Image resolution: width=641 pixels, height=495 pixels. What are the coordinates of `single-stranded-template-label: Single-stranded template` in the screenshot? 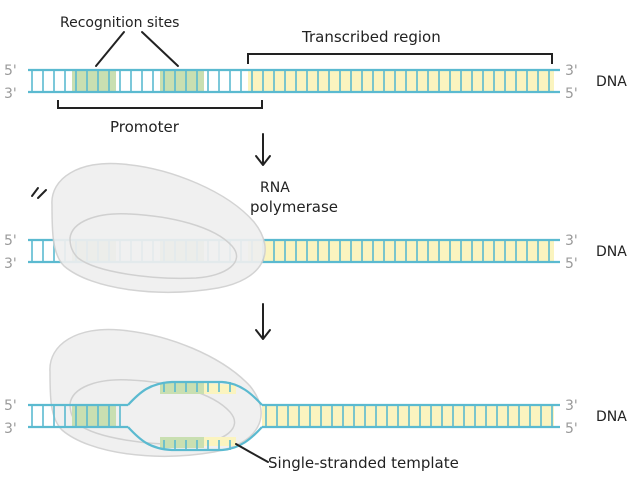 It's located at (363, 463).